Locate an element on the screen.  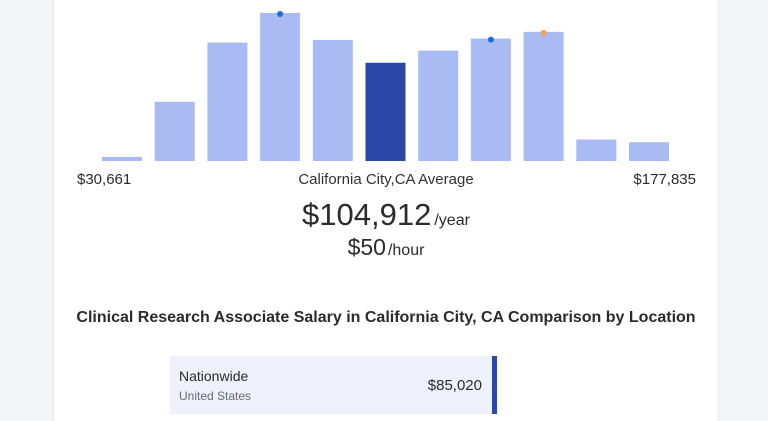
location-bar is located at coordinates (494, 385).